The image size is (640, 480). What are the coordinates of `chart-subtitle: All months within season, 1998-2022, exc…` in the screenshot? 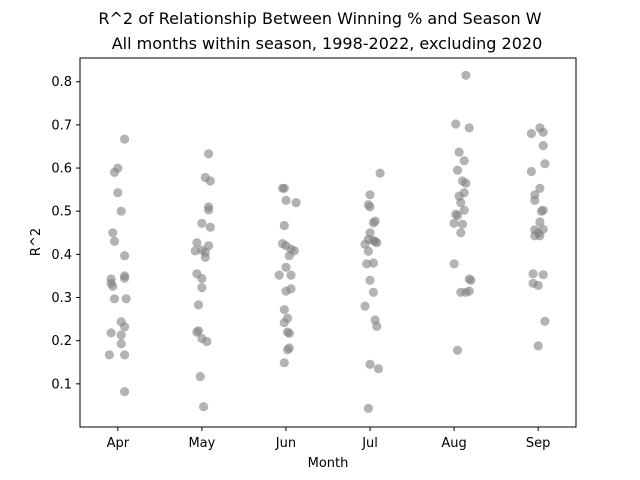 It's located at (327, 43).